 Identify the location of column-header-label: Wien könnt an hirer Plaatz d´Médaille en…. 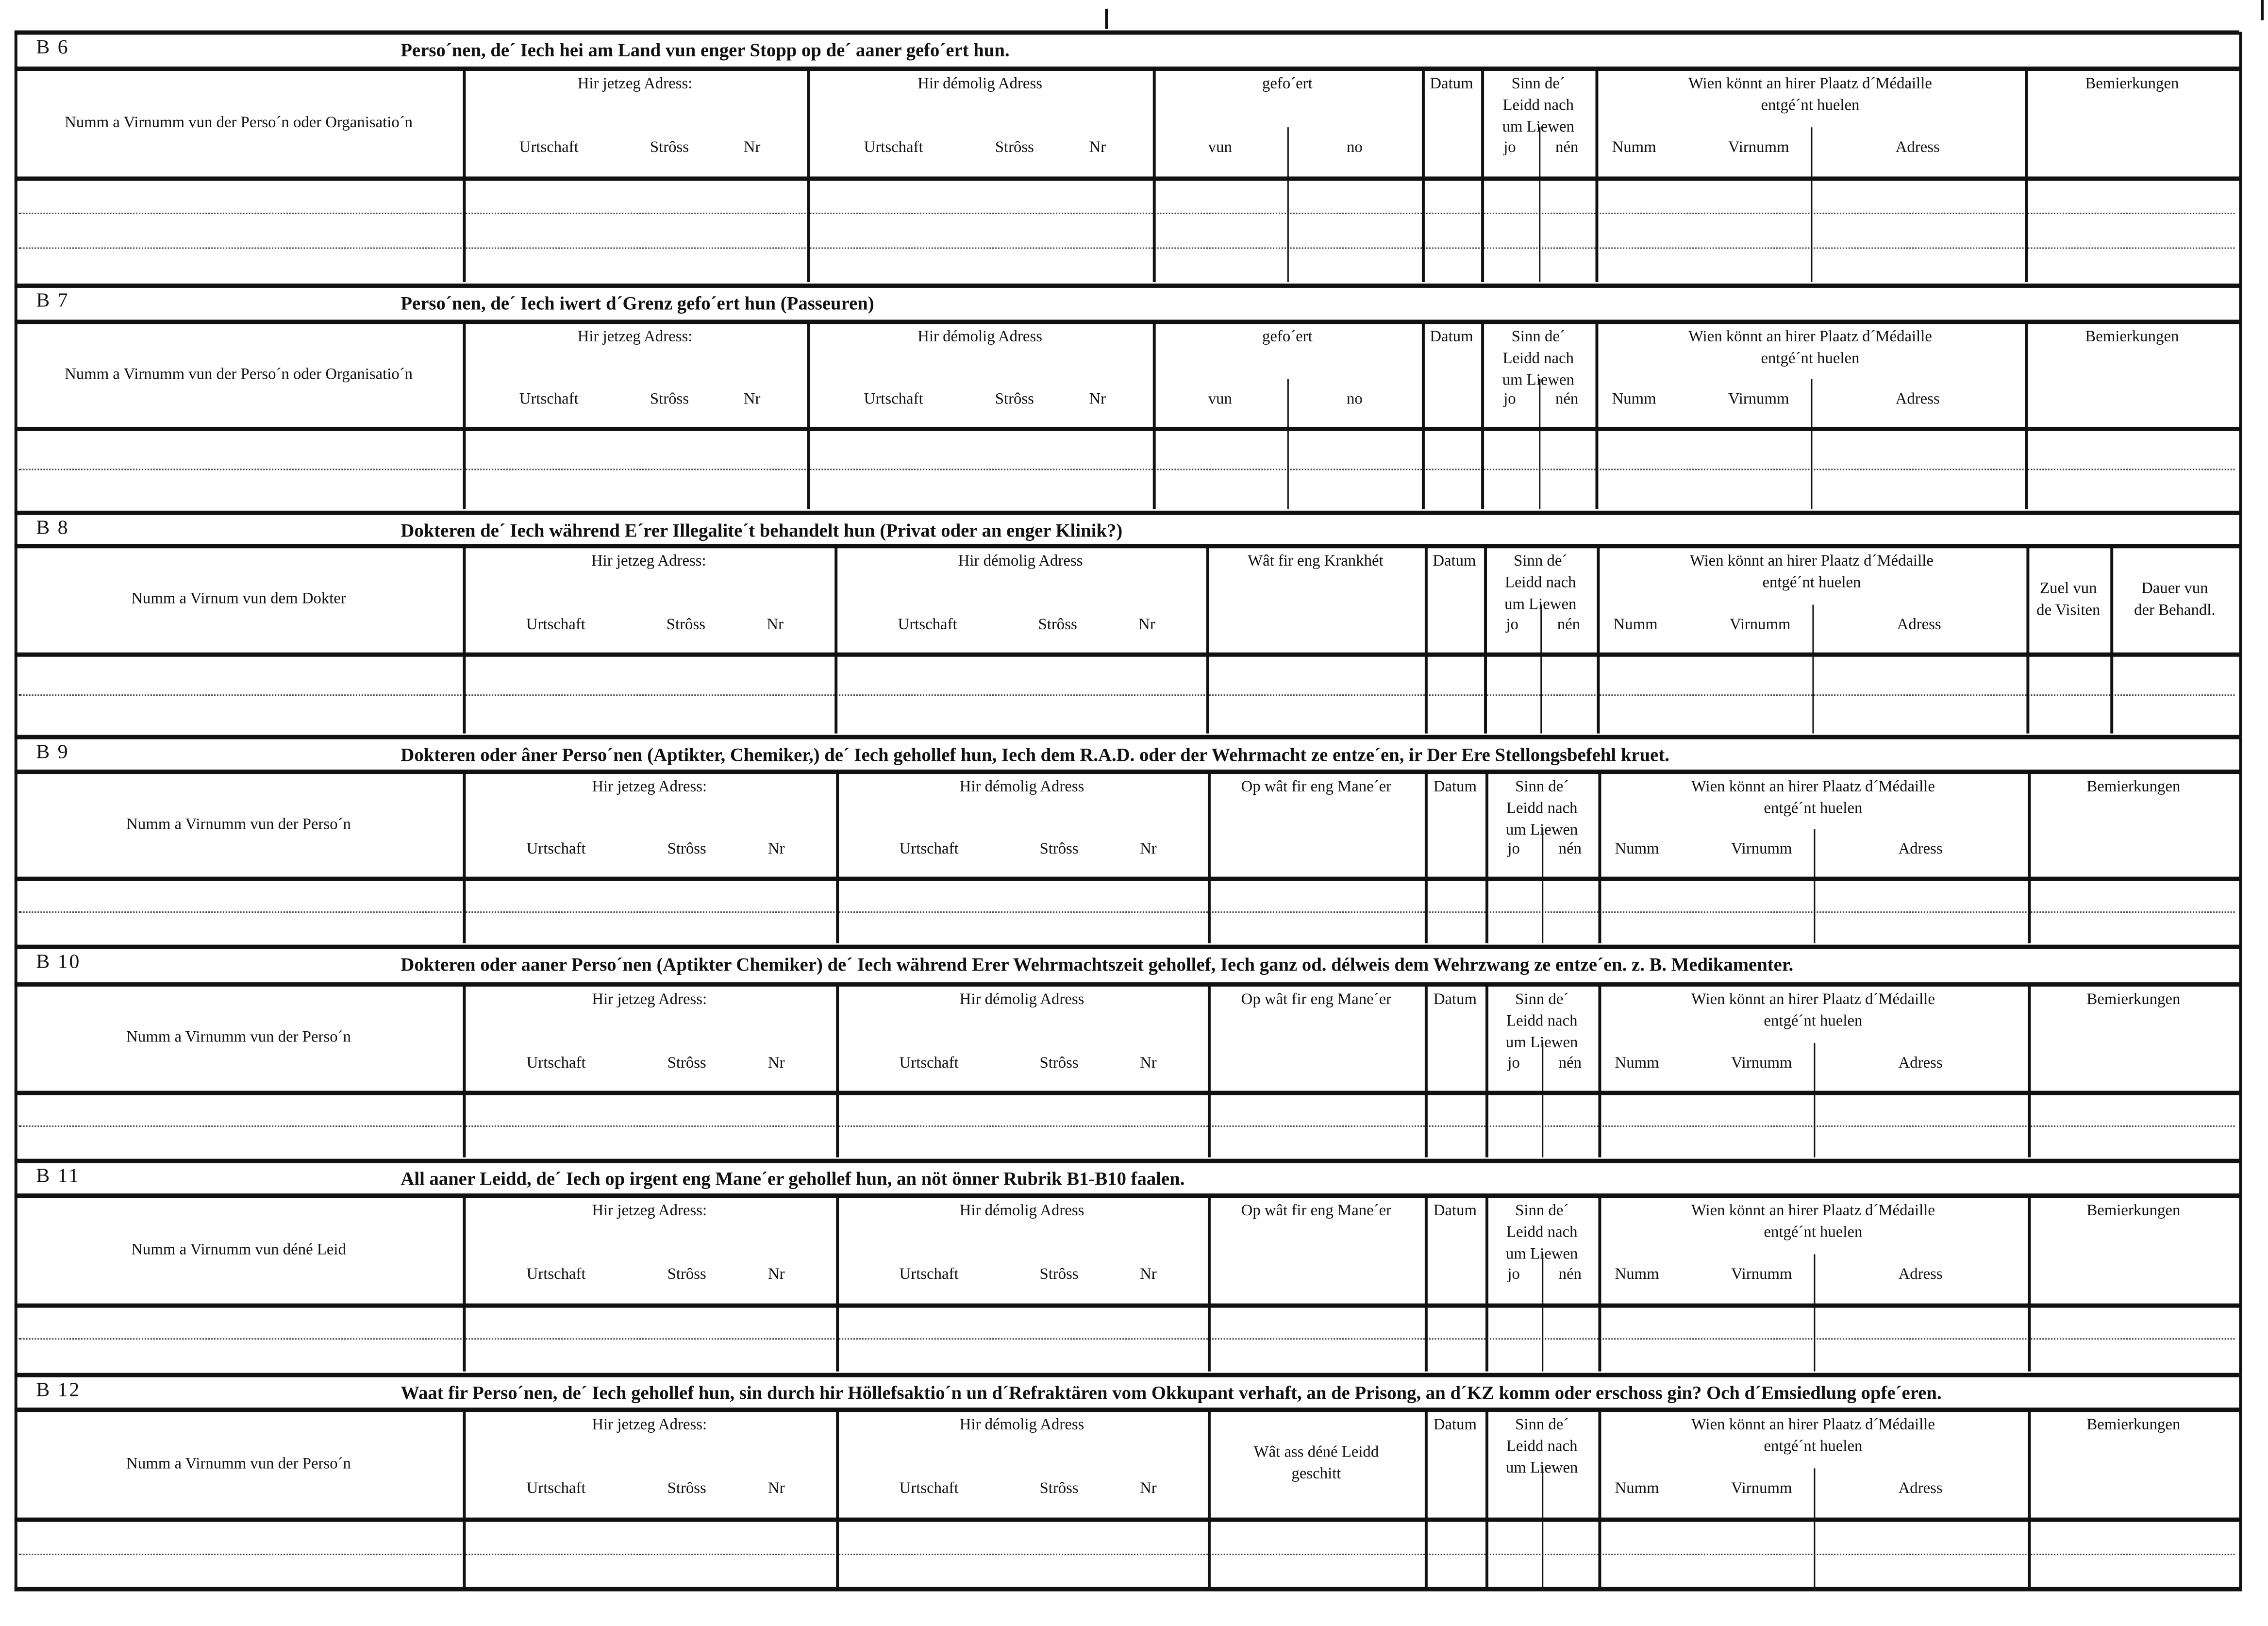
(1810, 348).